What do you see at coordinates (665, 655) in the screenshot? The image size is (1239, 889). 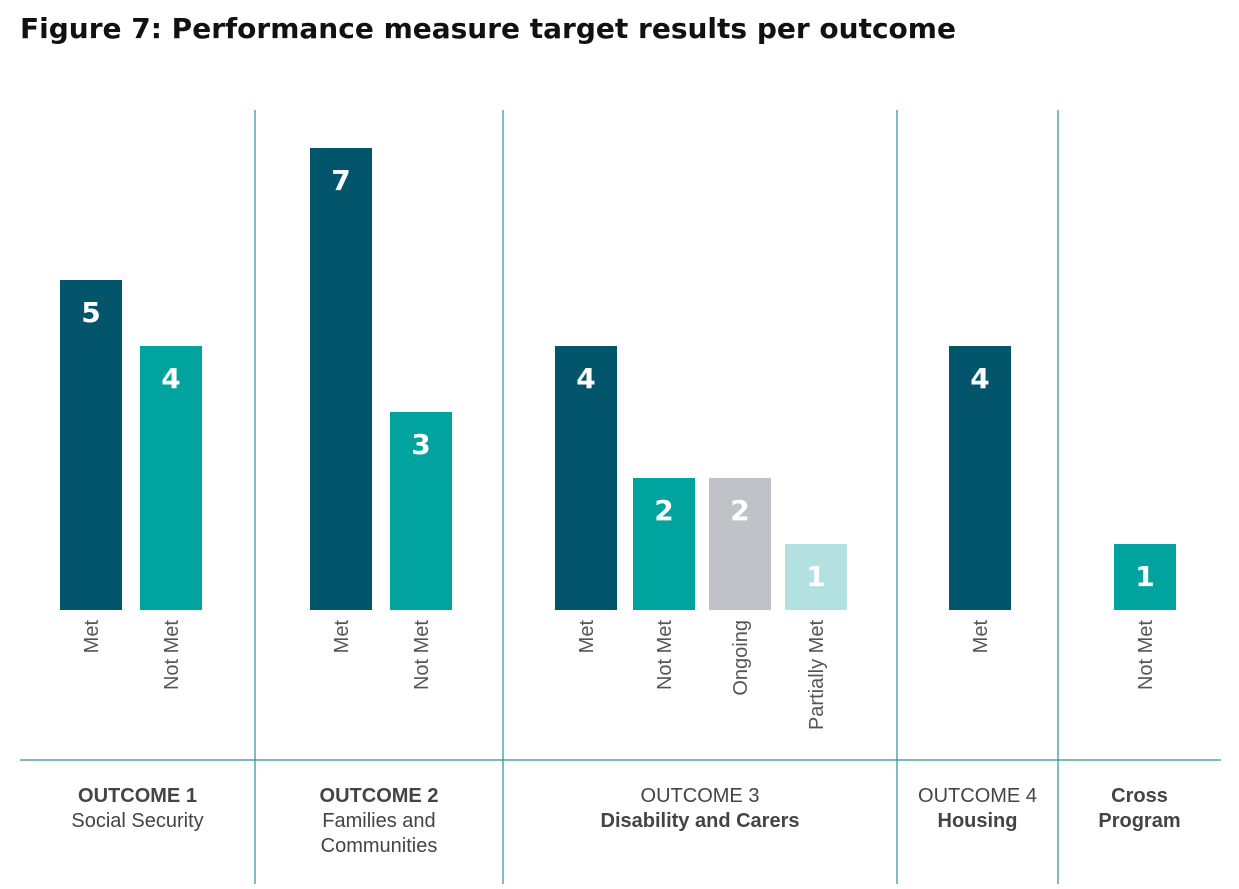 I see `category-label-group-3-not-met: Not Met` at bounding box center [665, 655].